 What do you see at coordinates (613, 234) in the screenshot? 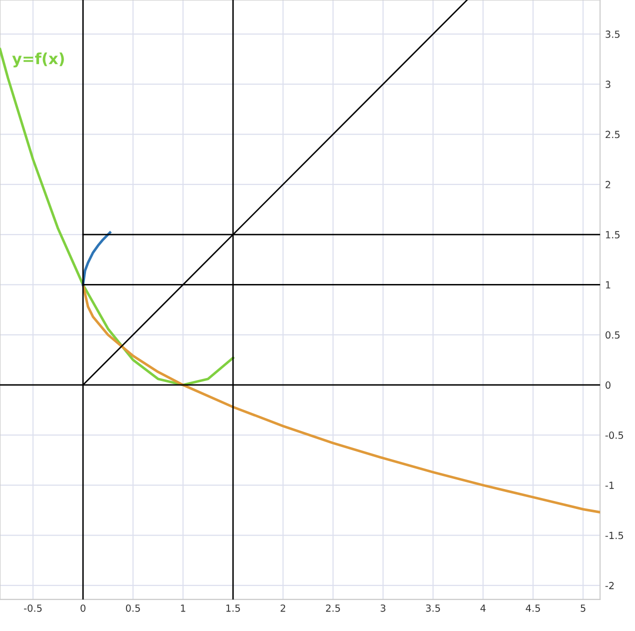
I see `y-tick-label: 1.5` at bounding box center [613, 234].